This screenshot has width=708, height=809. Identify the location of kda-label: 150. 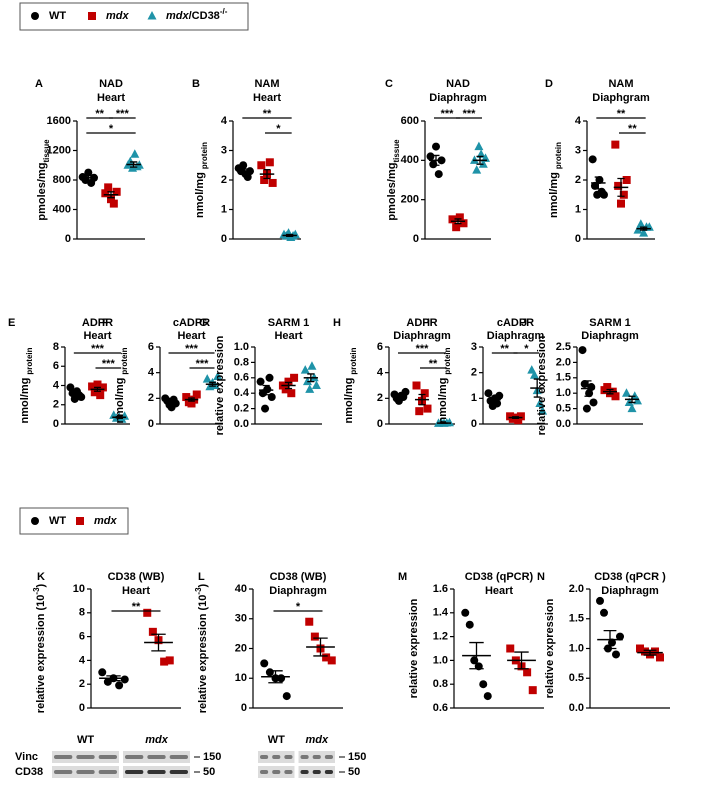
(212, 757).